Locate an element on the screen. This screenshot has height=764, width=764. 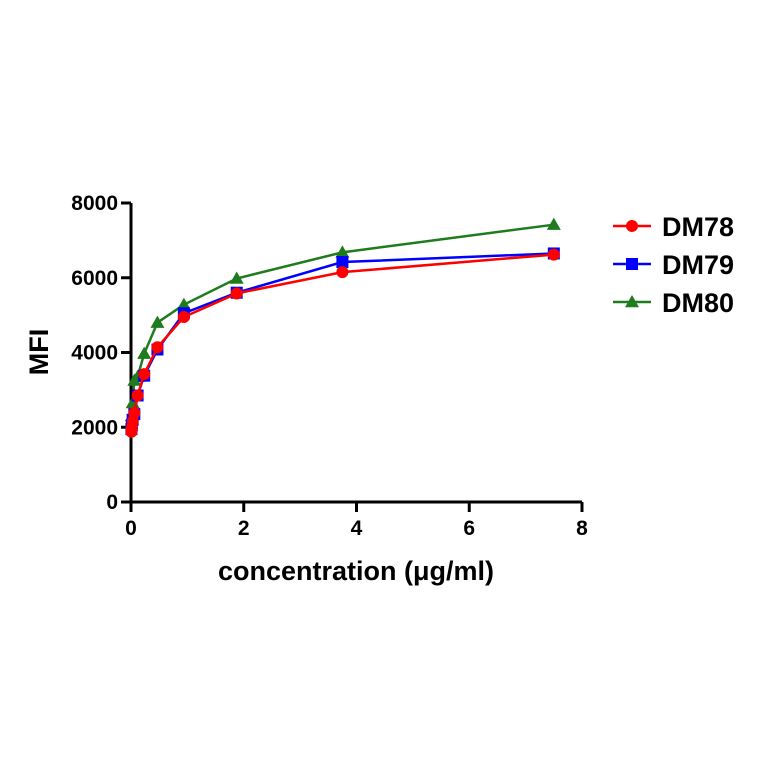
x-axis-title: concentration (μg/ml) is located at coordinates (356, 571).